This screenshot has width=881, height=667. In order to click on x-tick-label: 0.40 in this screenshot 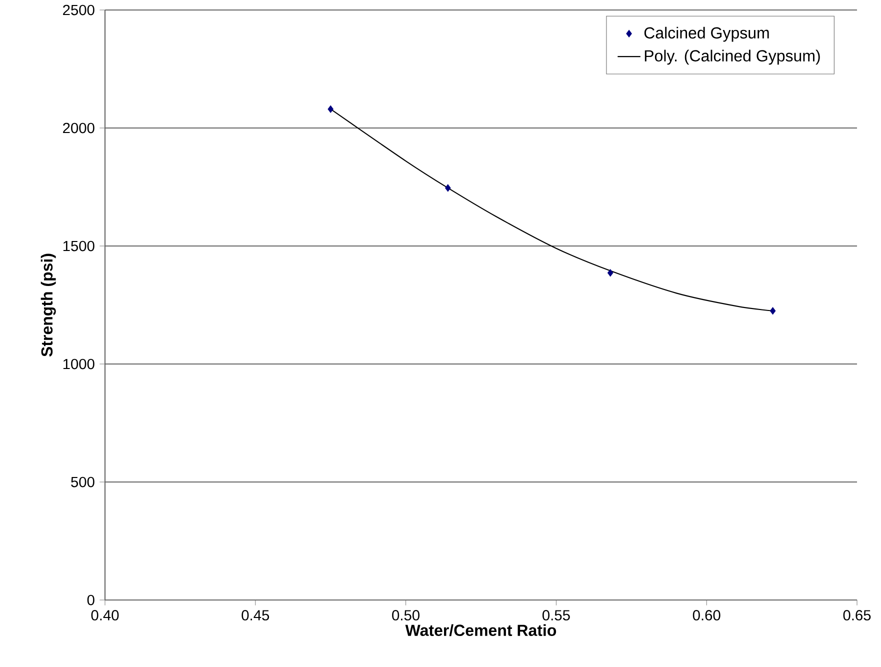, I will do `click(105, 615)`.